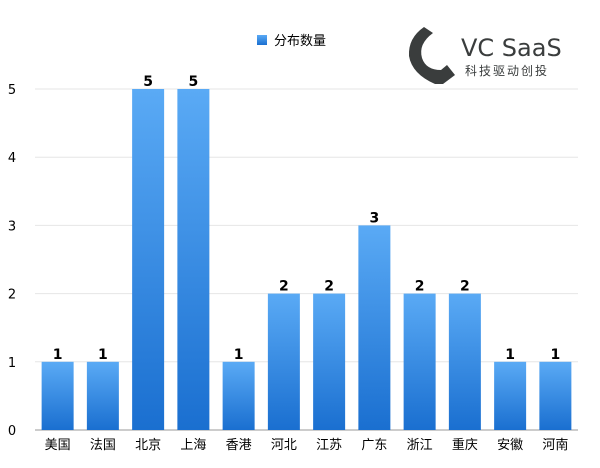  I want to click on x-tick-label: 上海, so click(193, 445).